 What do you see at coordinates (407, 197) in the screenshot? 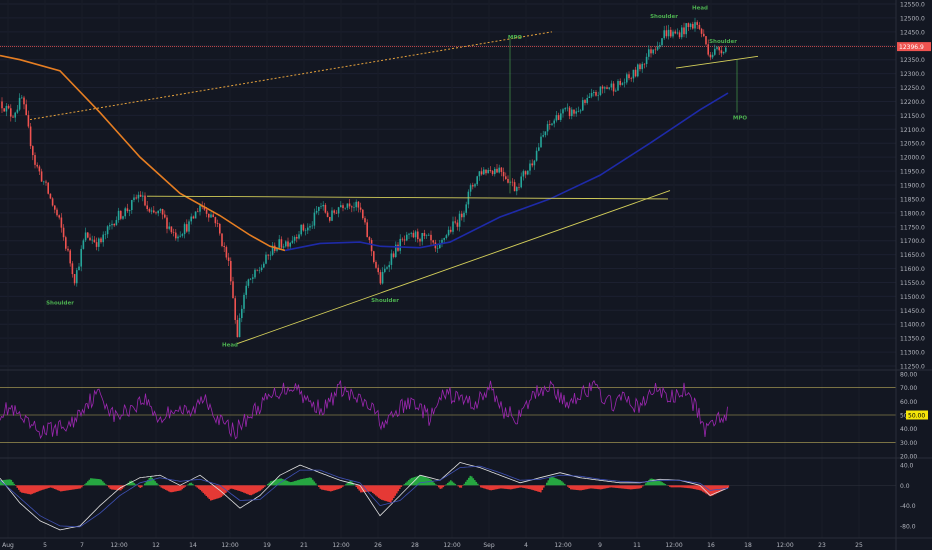
I see `neckline-left` at bounding box center [407, 197].